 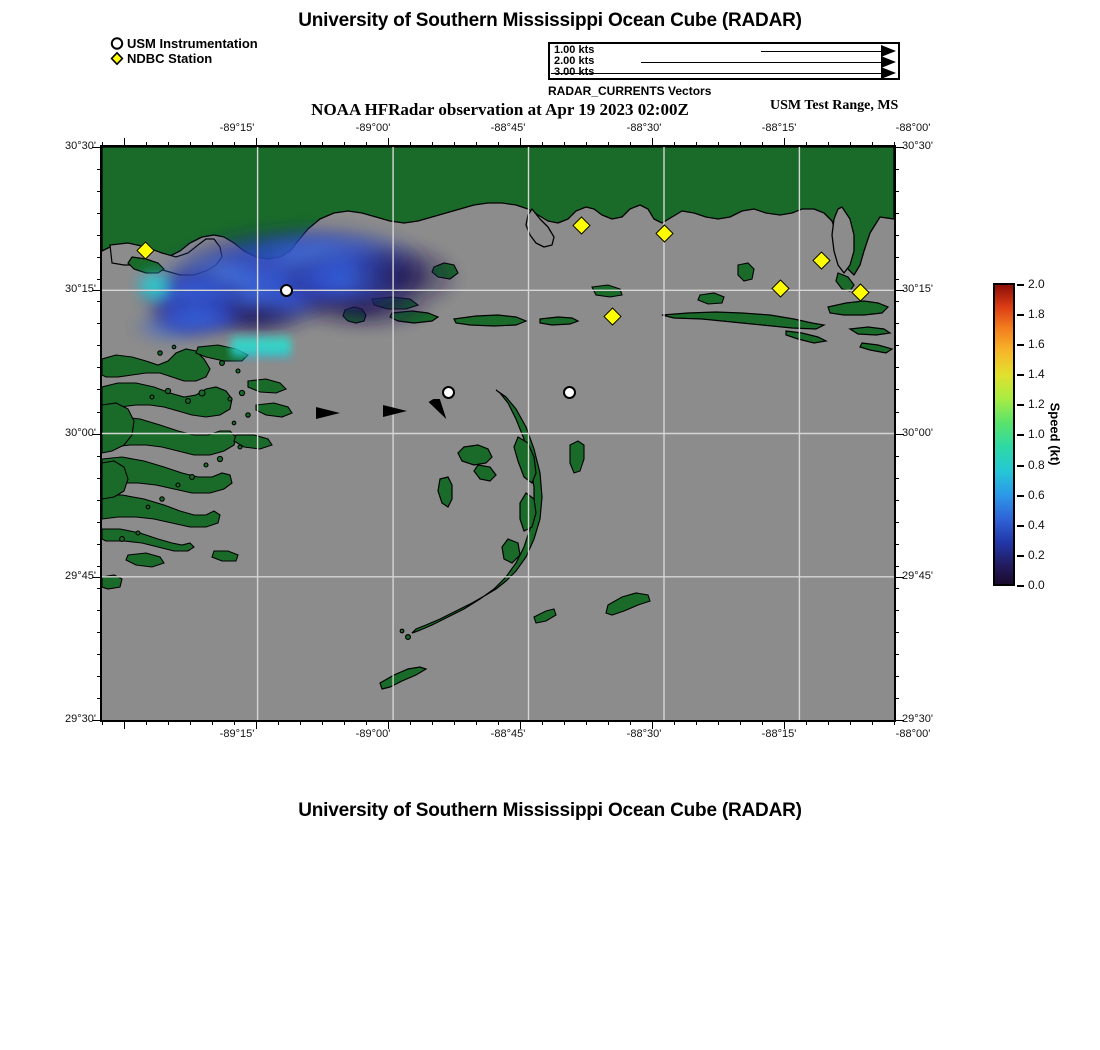 I want to click on lon-tick-label-top: -89°15', so click(x=237, y=128).